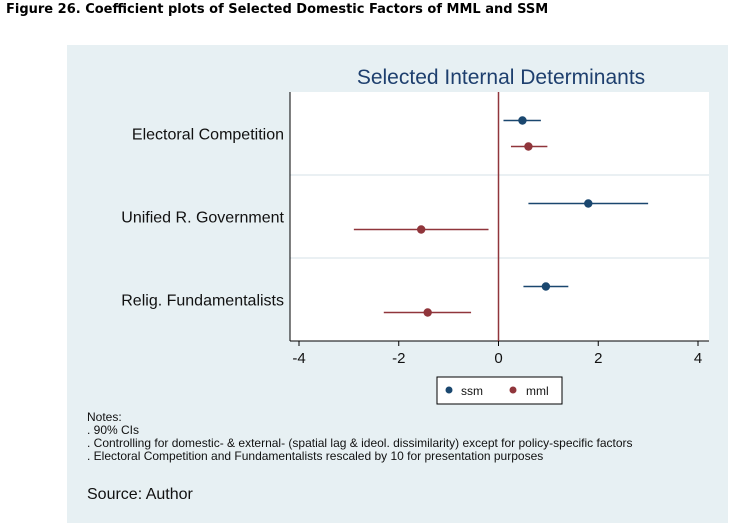  Describe the element at coordinates (598, 358) in the screenshot. I see `x-tick-label: 2` at that location.